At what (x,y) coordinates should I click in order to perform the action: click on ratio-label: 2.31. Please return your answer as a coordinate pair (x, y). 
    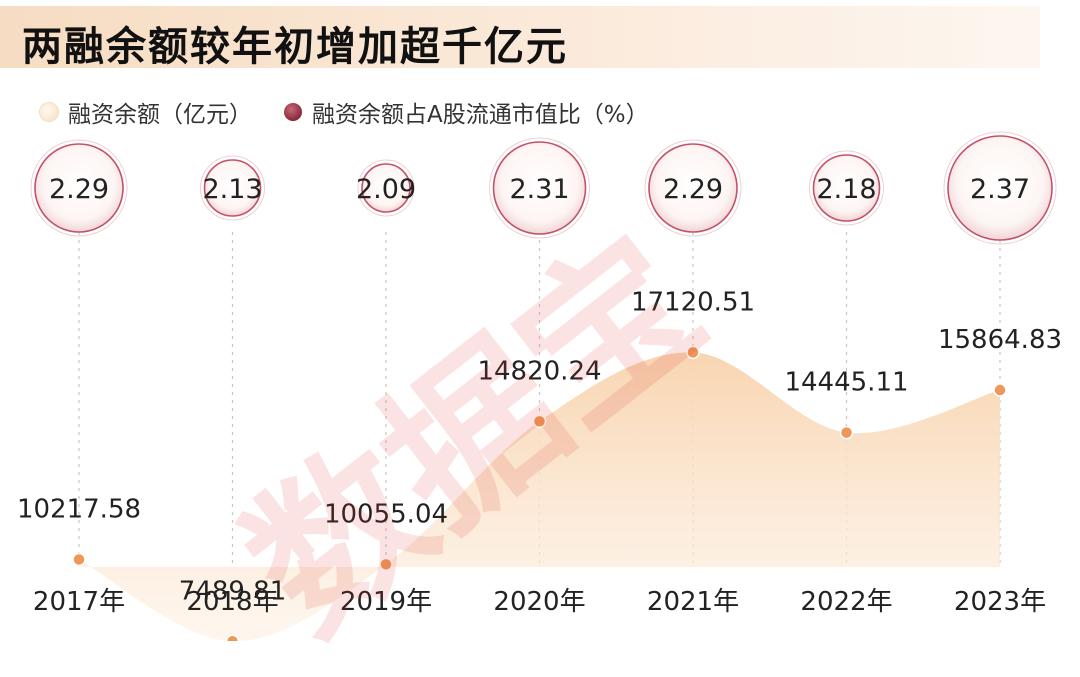
    Looking at the image, I should click on (539, 189).